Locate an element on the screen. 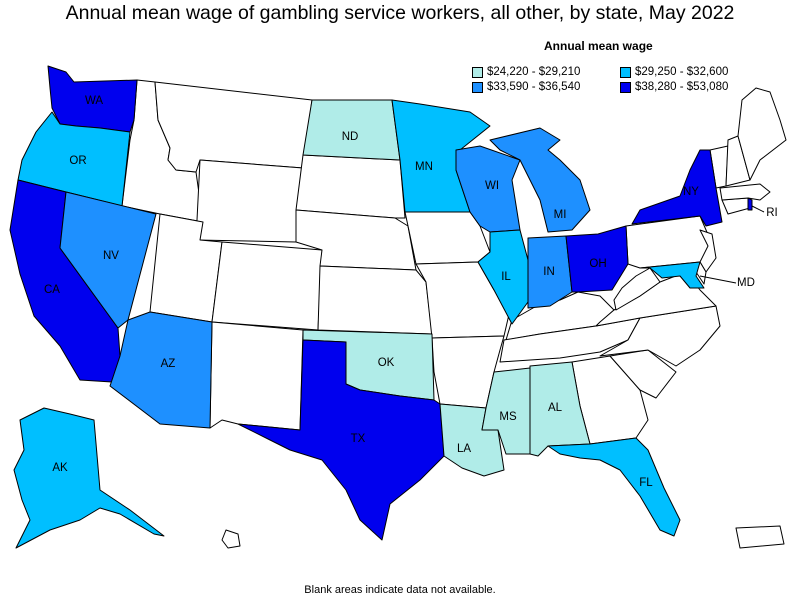 The height and width of the screenshot is (600, 800). label-ND: ND is located at coordinates (350, 137).